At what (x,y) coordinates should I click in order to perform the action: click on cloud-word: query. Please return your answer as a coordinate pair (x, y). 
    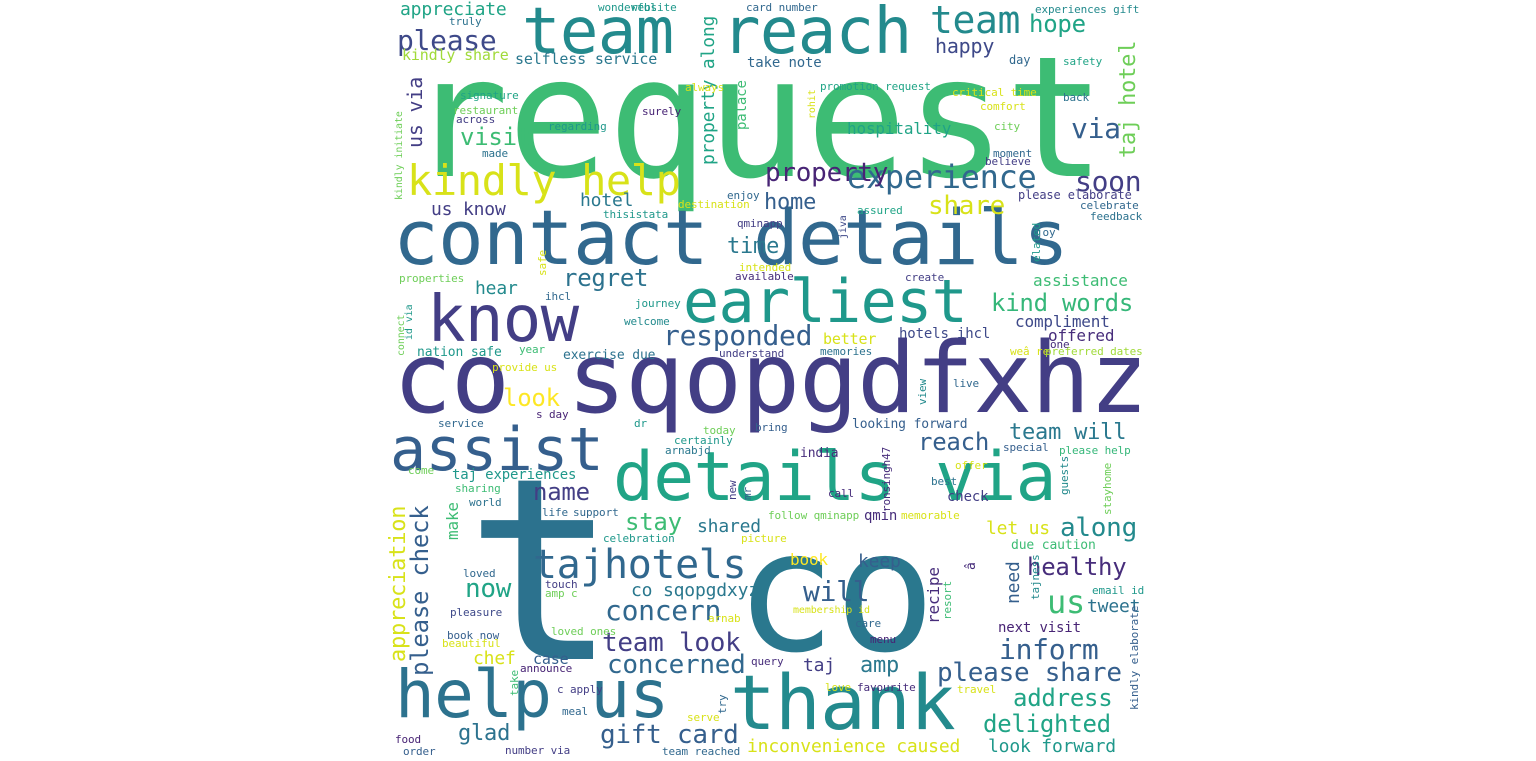
    Looking at the image, I should click on (767, 661).